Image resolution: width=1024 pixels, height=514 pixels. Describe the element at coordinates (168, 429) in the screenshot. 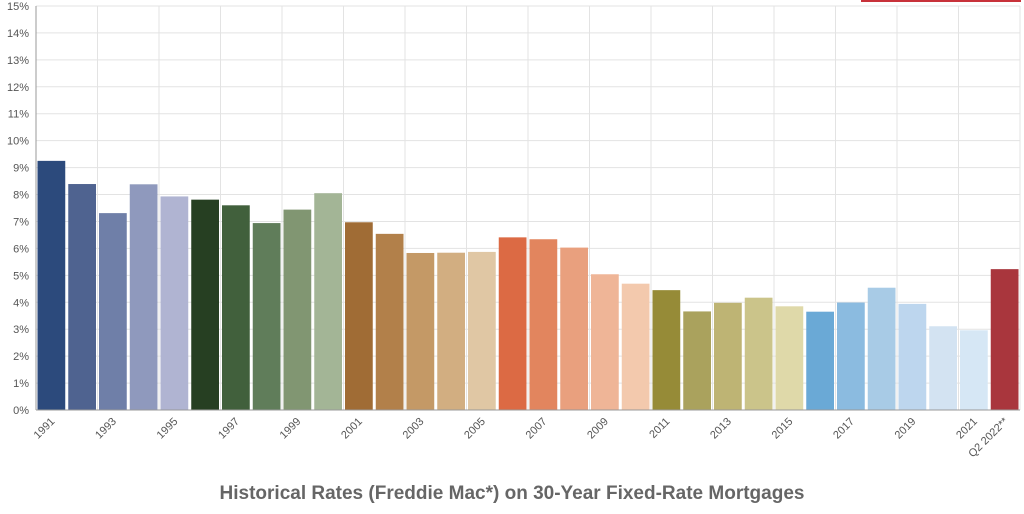

I see `x-tick-label: 1995` at that location.